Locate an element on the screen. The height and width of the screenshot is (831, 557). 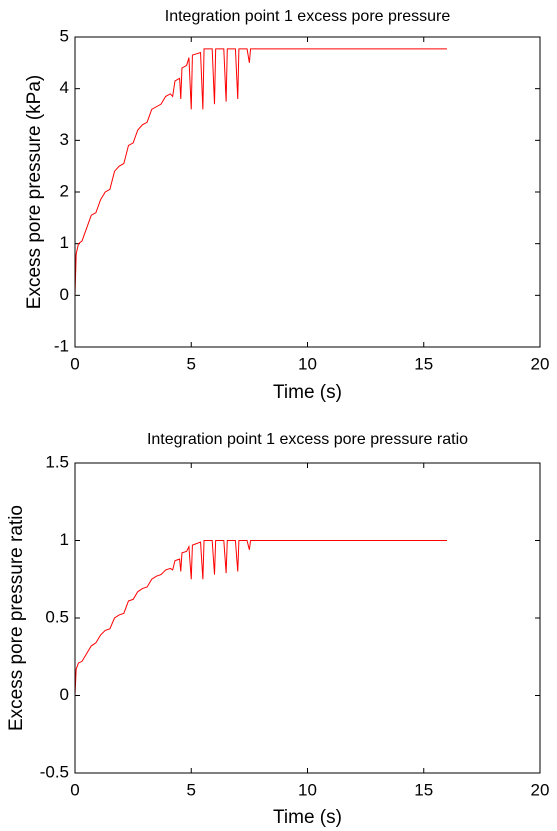
y-tick-label: -0.5 is located at coordinates (54, 771).